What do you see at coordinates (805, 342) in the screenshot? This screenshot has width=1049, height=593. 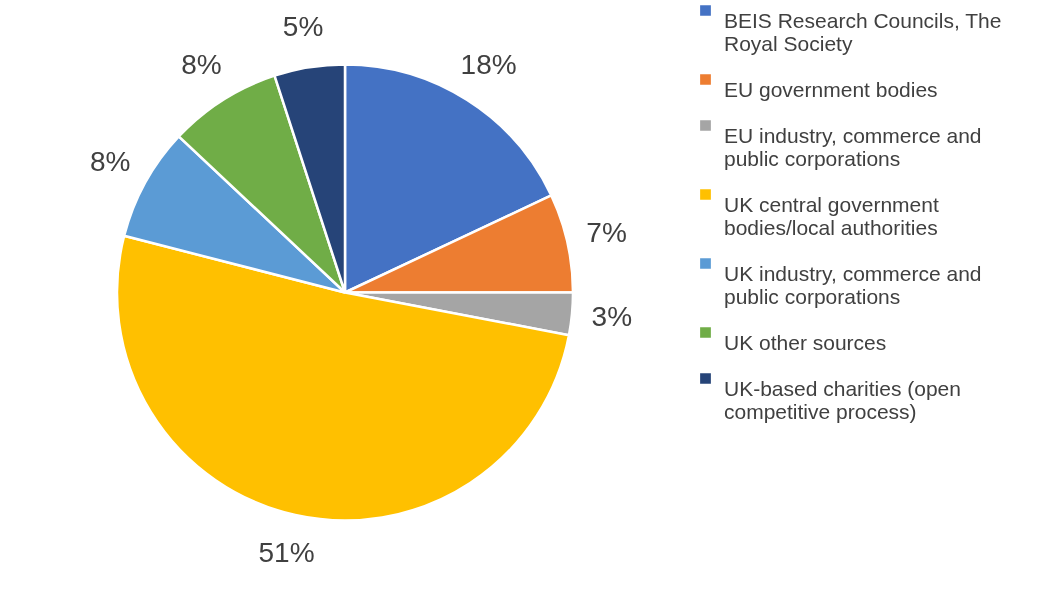 I see `legend-label: UK other sources` at bounding box center [805, 342].